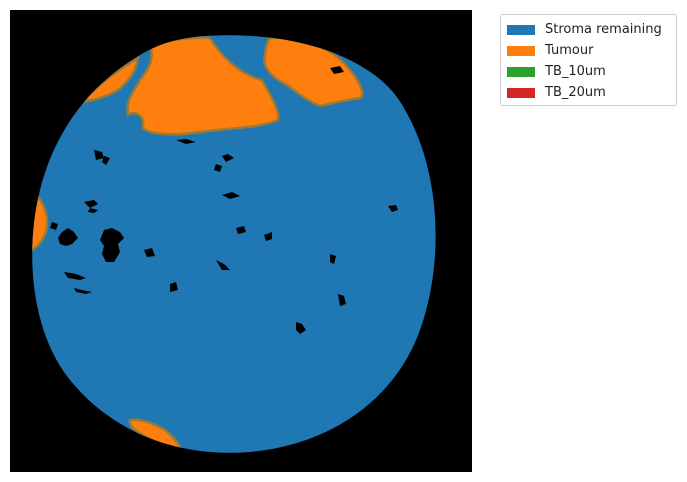 The height and width of the screenshot is (482, 687). Describe the element at coordinates (313, 72) in the screenshot. I see `tumour-region-top-right` at that location.